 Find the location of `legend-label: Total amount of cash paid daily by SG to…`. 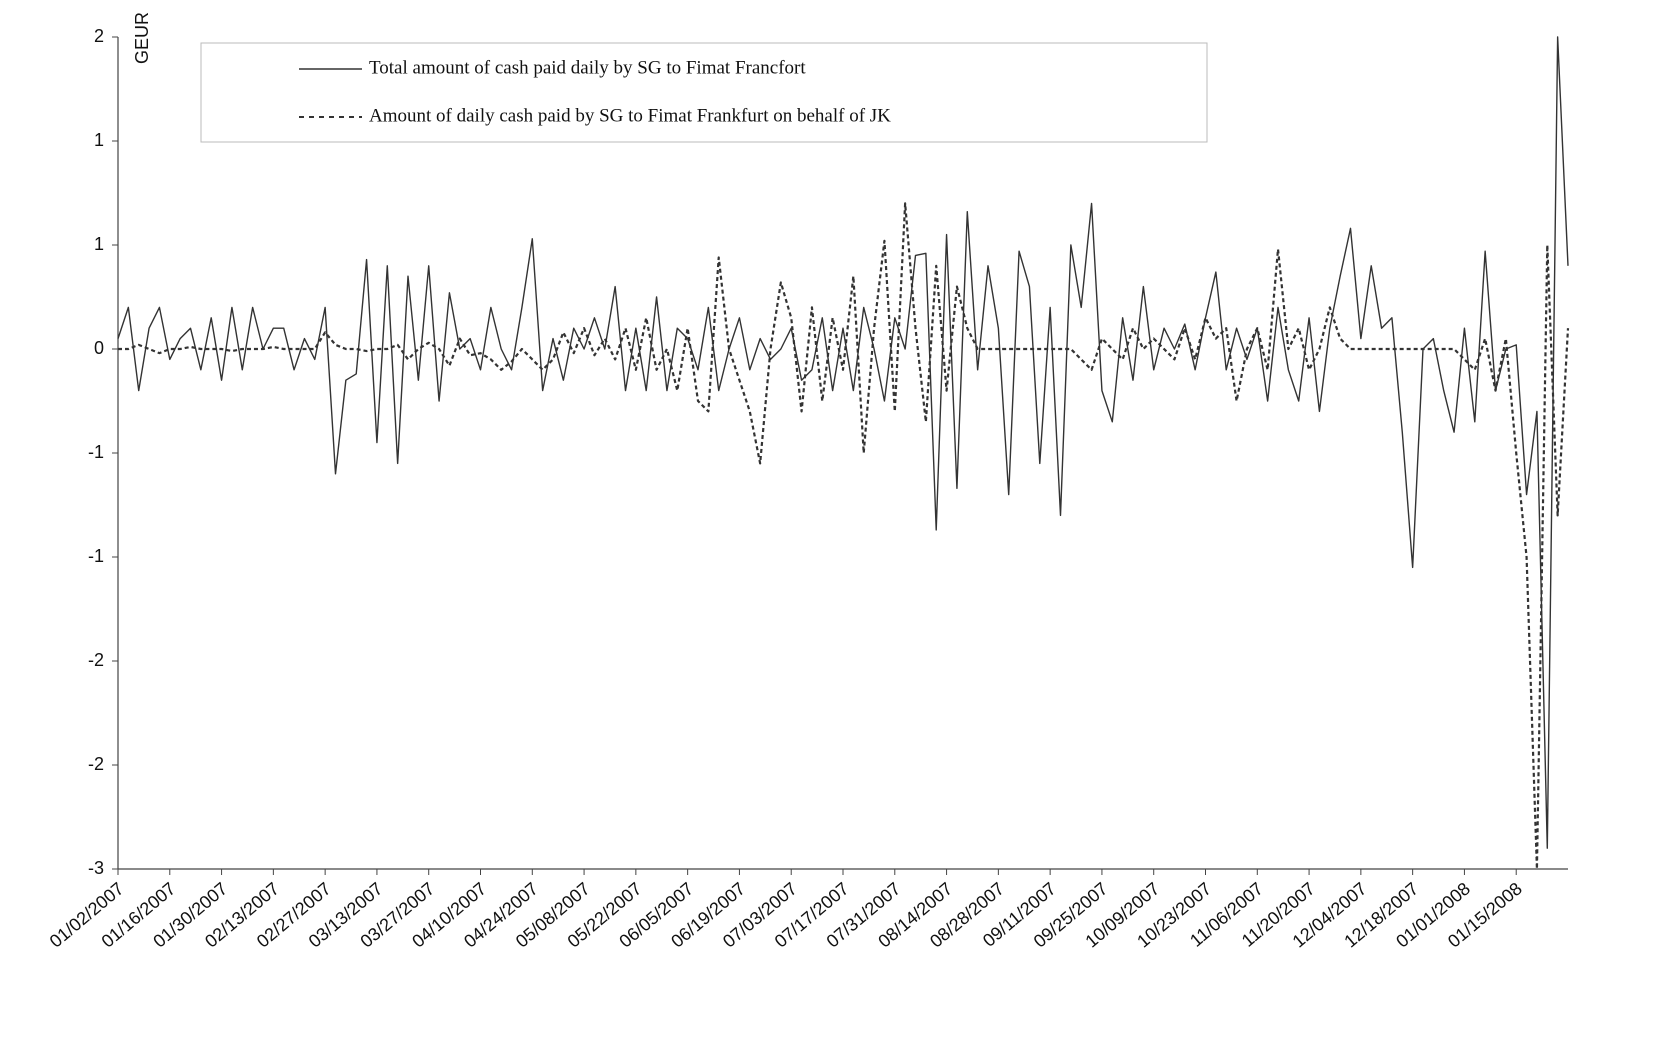

legend-label: Total amount of cash paid daily by SG to… is located at coordinates (587, 67).